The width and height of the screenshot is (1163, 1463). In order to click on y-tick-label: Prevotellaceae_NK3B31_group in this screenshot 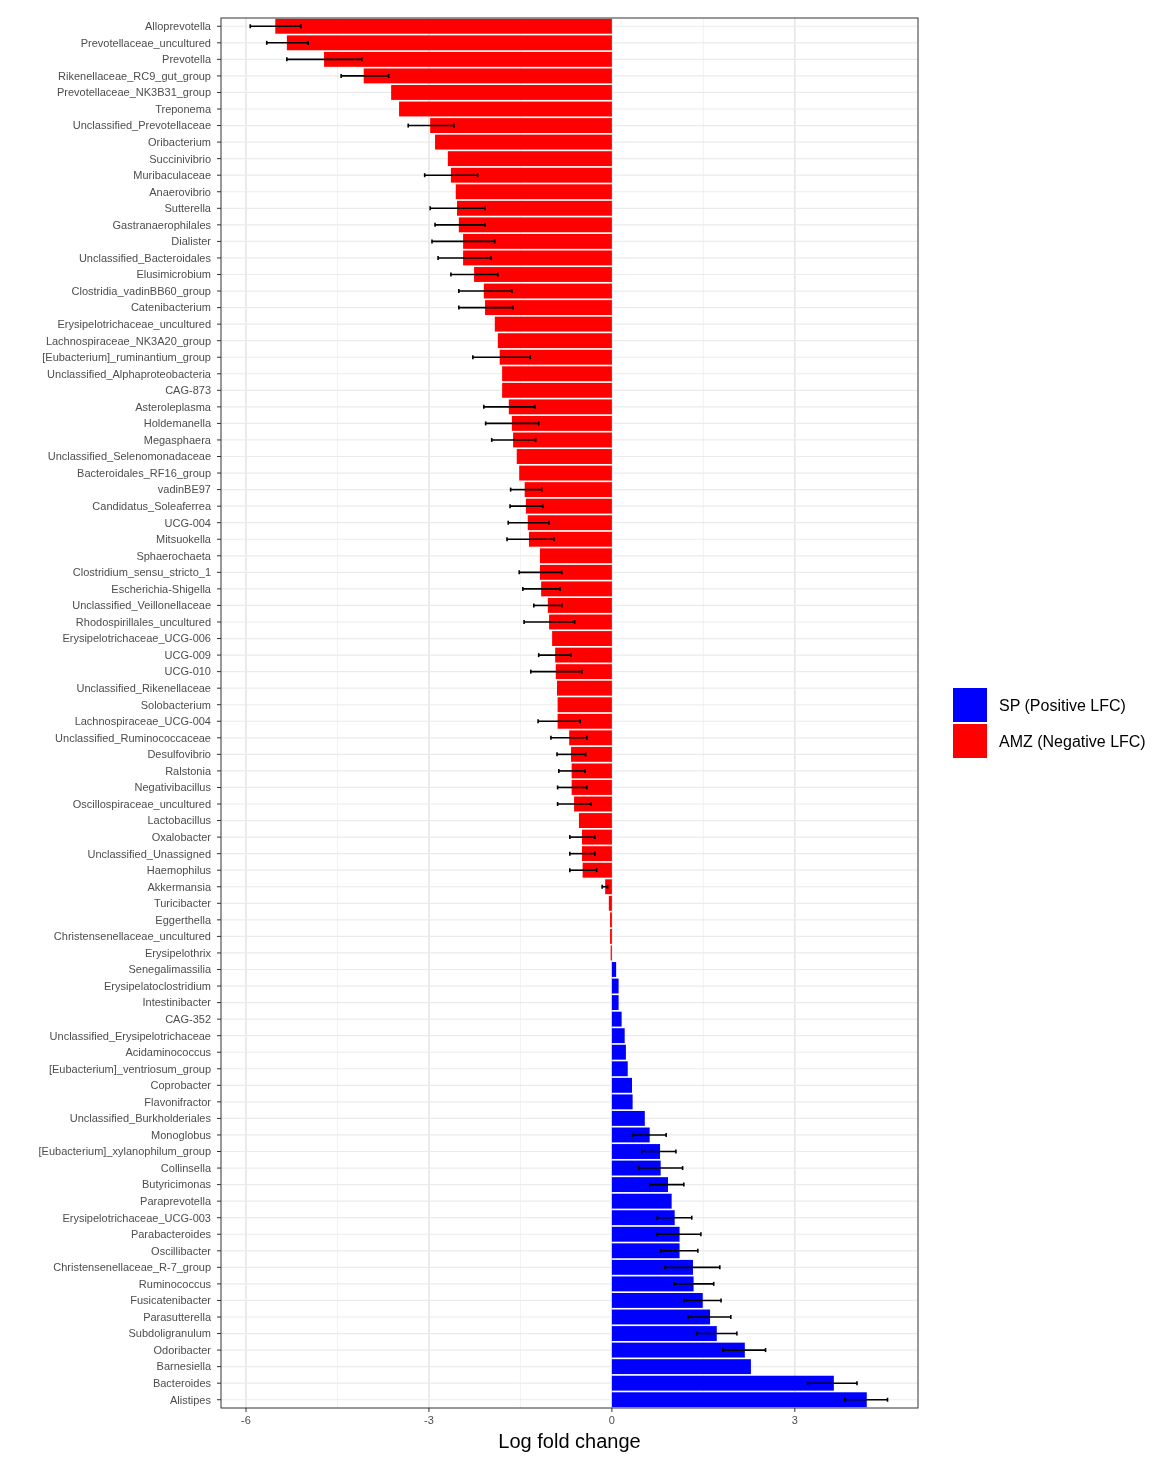, I will do `click(133, 92)`.